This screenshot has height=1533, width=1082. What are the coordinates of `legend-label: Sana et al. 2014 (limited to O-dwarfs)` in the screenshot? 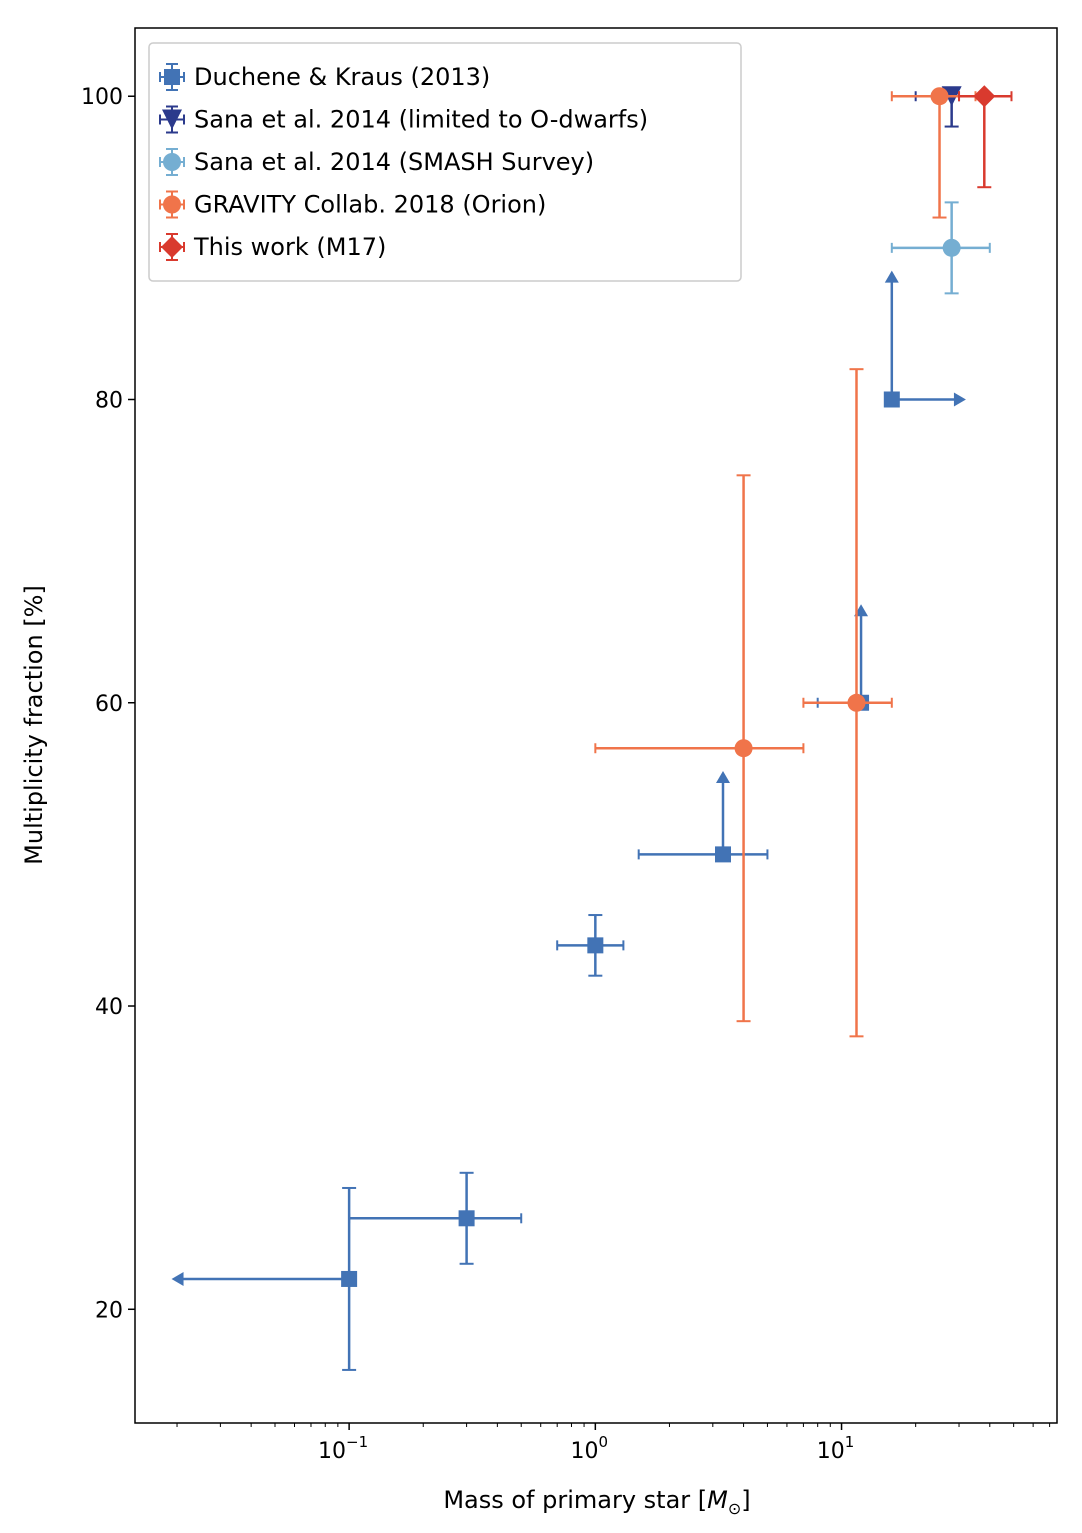 It's located at (421, 120).